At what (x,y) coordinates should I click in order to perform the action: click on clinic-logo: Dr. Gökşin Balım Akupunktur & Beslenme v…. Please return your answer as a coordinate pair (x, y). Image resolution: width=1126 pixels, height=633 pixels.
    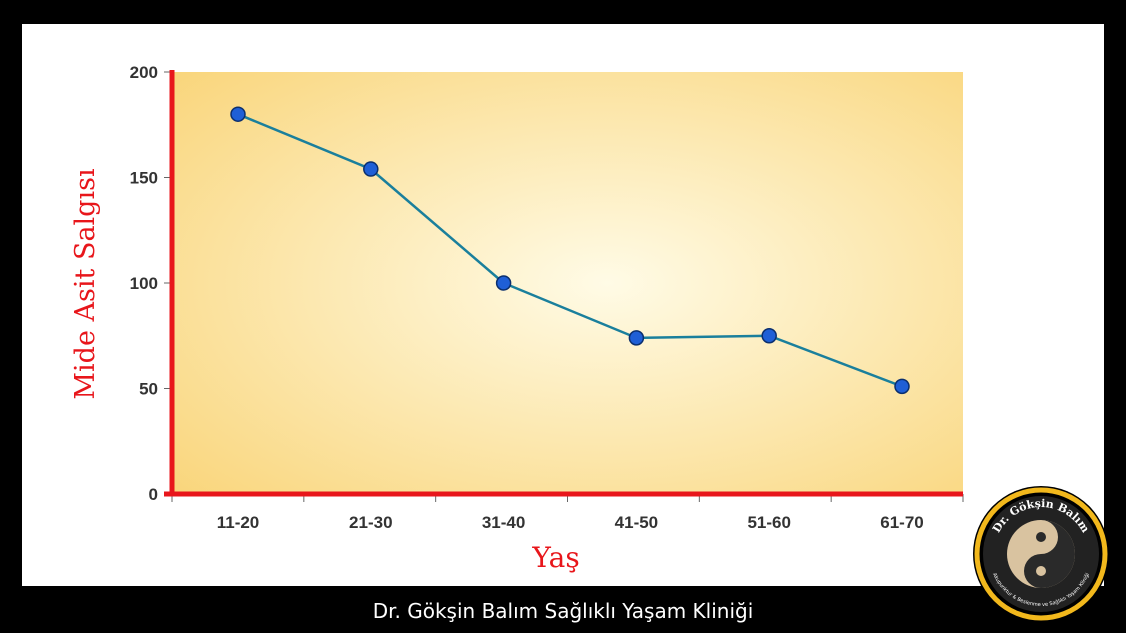
    Looking at the image, I should click on (1041, 554).